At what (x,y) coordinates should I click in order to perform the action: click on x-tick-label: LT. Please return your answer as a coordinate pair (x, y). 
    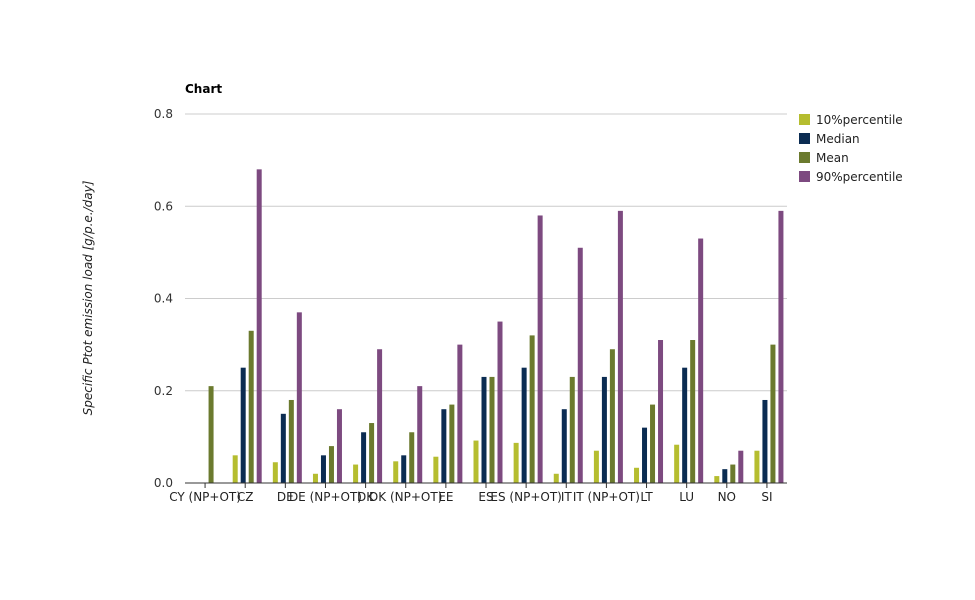
    Looking at the image, I should click on (646, 497).